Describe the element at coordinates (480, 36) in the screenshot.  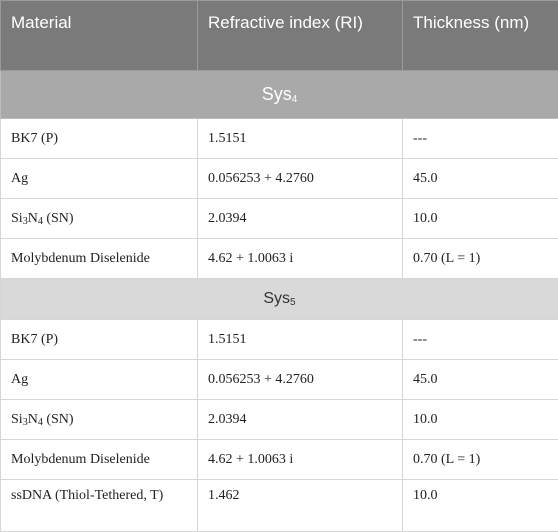
I see `header-thickness: Thickness (nm)` at that location.